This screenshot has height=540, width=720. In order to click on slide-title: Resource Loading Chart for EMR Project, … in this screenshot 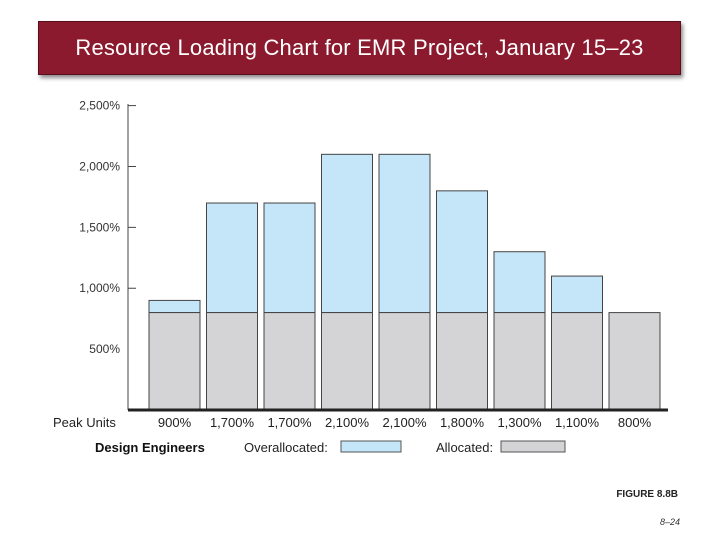, I will do `click(359, 47)`.